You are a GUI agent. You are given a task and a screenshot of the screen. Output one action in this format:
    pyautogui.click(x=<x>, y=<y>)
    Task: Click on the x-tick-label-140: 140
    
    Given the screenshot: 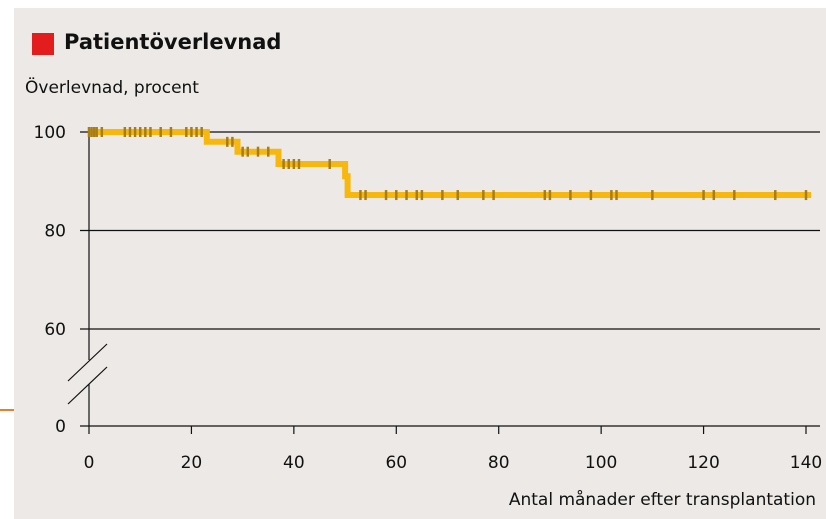 What is the action you would take?
    pyautogui.click(x=806, y=463)
    